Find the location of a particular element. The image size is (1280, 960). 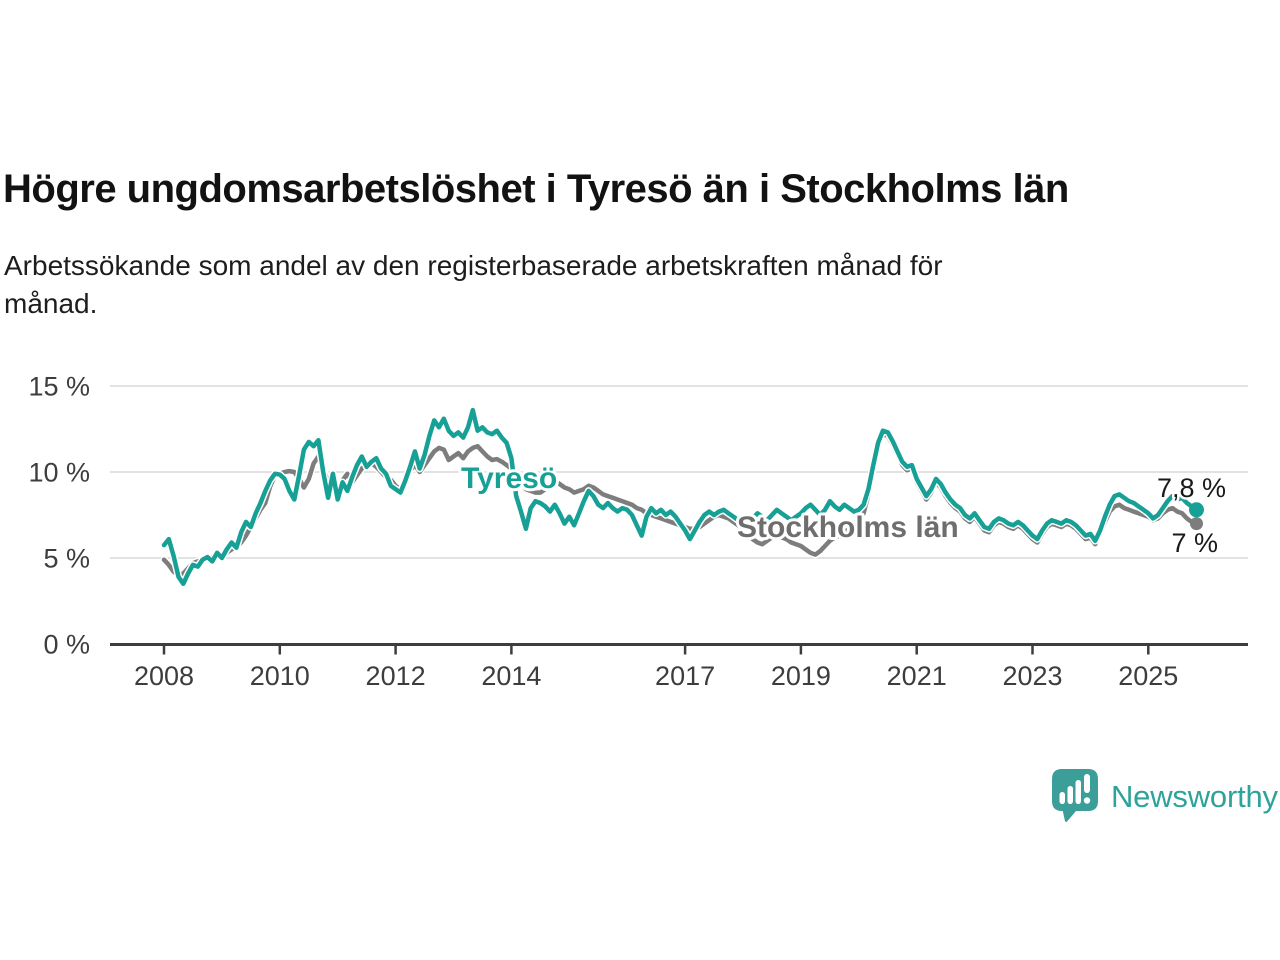

logo-exclamation-dot is located at coordinates (1087, 800).